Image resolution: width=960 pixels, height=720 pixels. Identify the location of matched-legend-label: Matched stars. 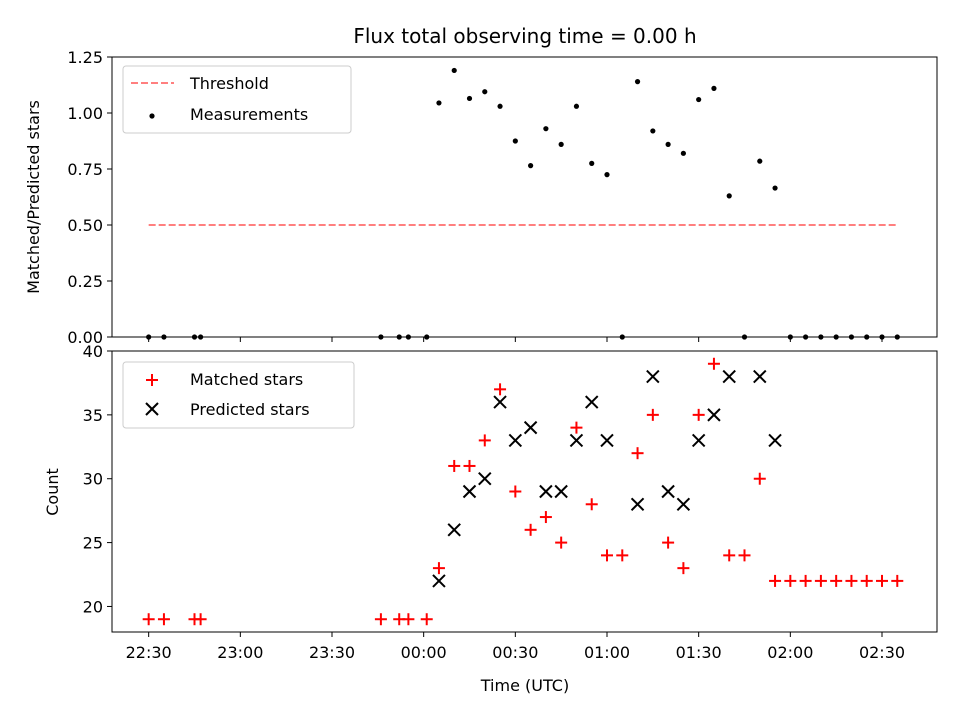
(246, 379).